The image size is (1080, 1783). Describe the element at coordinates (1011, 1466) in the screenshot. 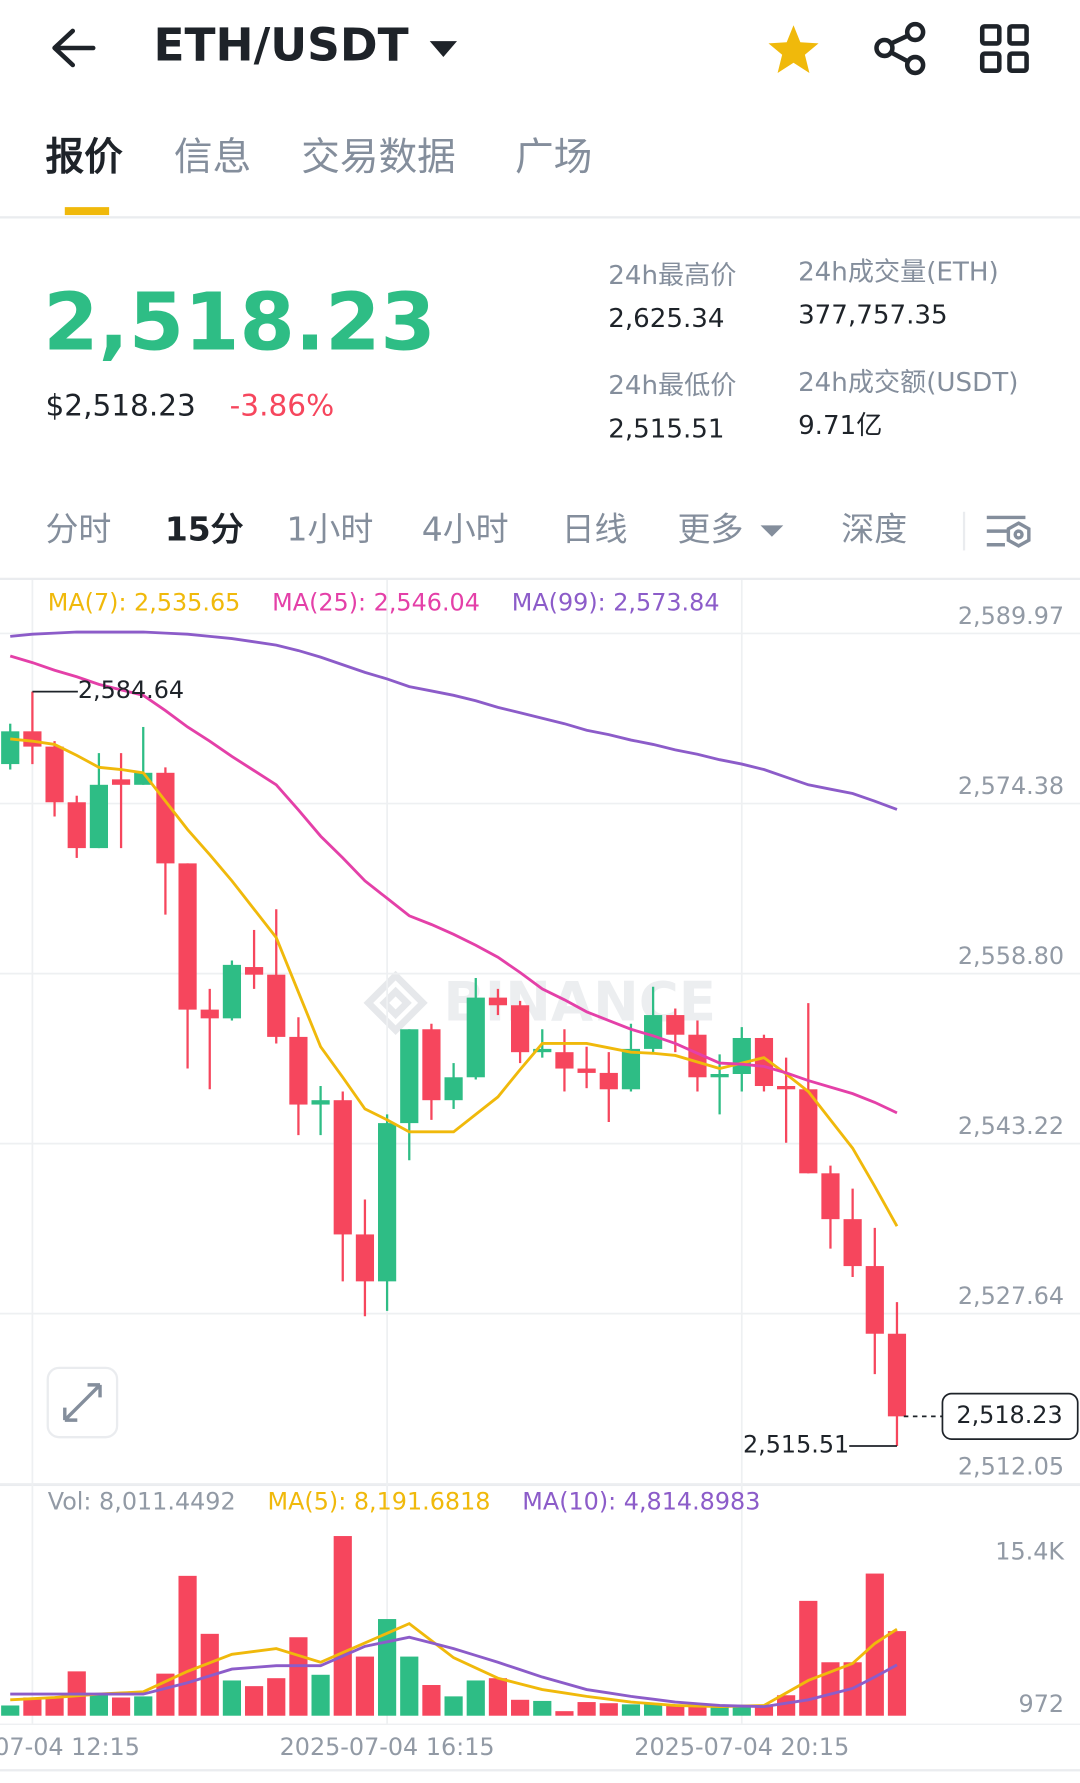

I see `y-tick-label: 2,512.05` at that location.